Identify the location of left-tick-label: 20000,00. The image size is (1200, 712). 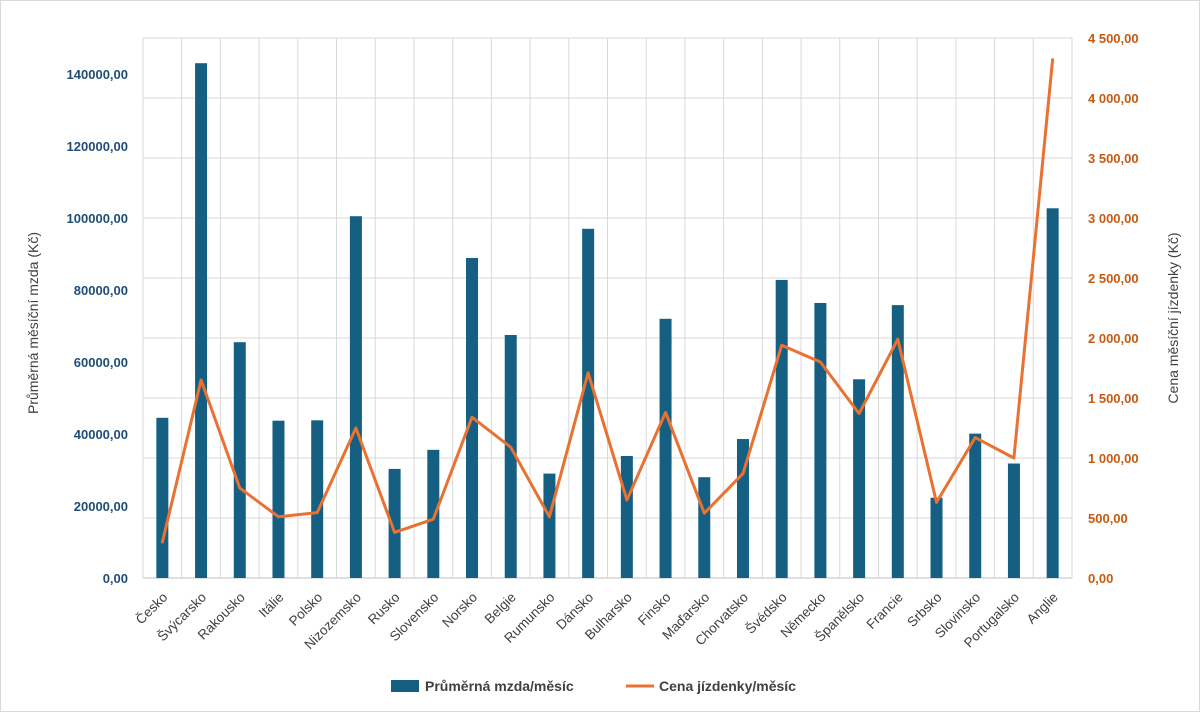
(101, 506).